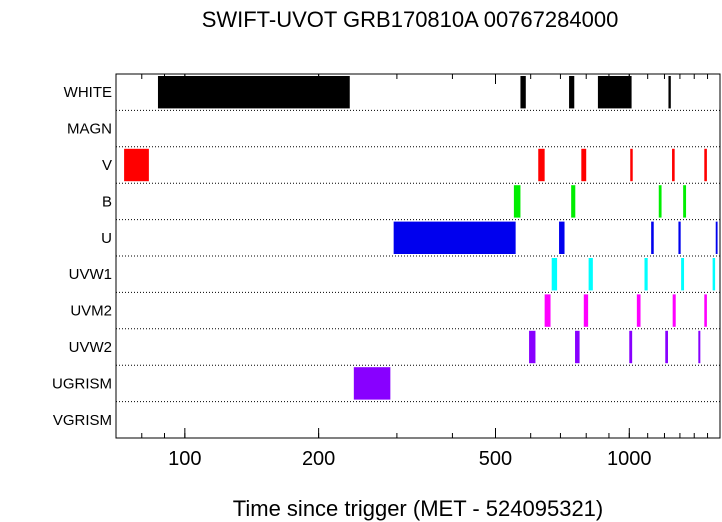 The width and height of the screenshot is (722, 522). Describe the element at coordinates (89, 129) in the screenshot. I see `row-label-magn: MAGN` at that location.